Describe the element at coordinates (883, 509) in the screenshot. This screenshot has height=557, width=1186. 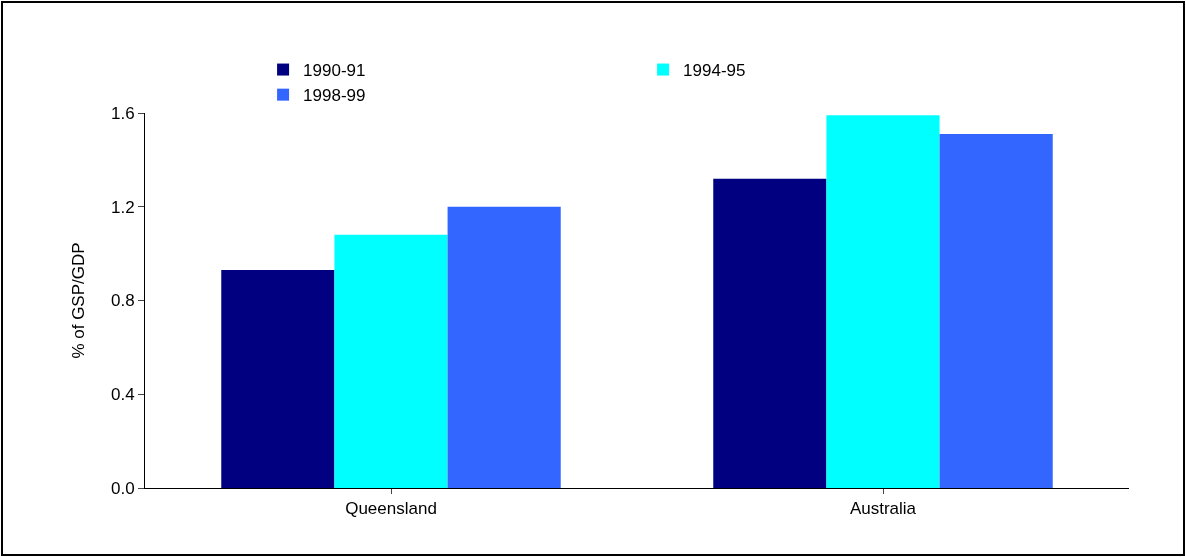
I see `x-tick-label: Australia` at that location.